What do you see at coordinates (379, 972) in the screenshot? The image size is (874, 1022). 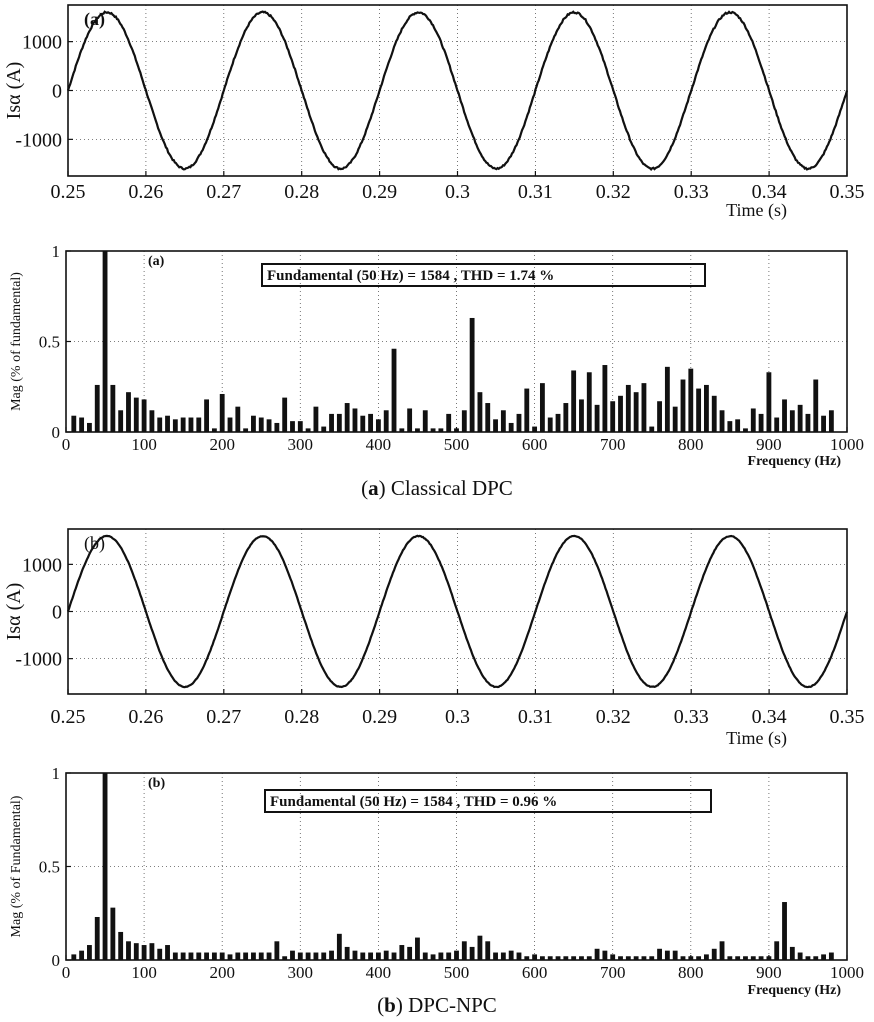 I see `panel-4-xtick-label: 400` at bounding box center [379, 972].